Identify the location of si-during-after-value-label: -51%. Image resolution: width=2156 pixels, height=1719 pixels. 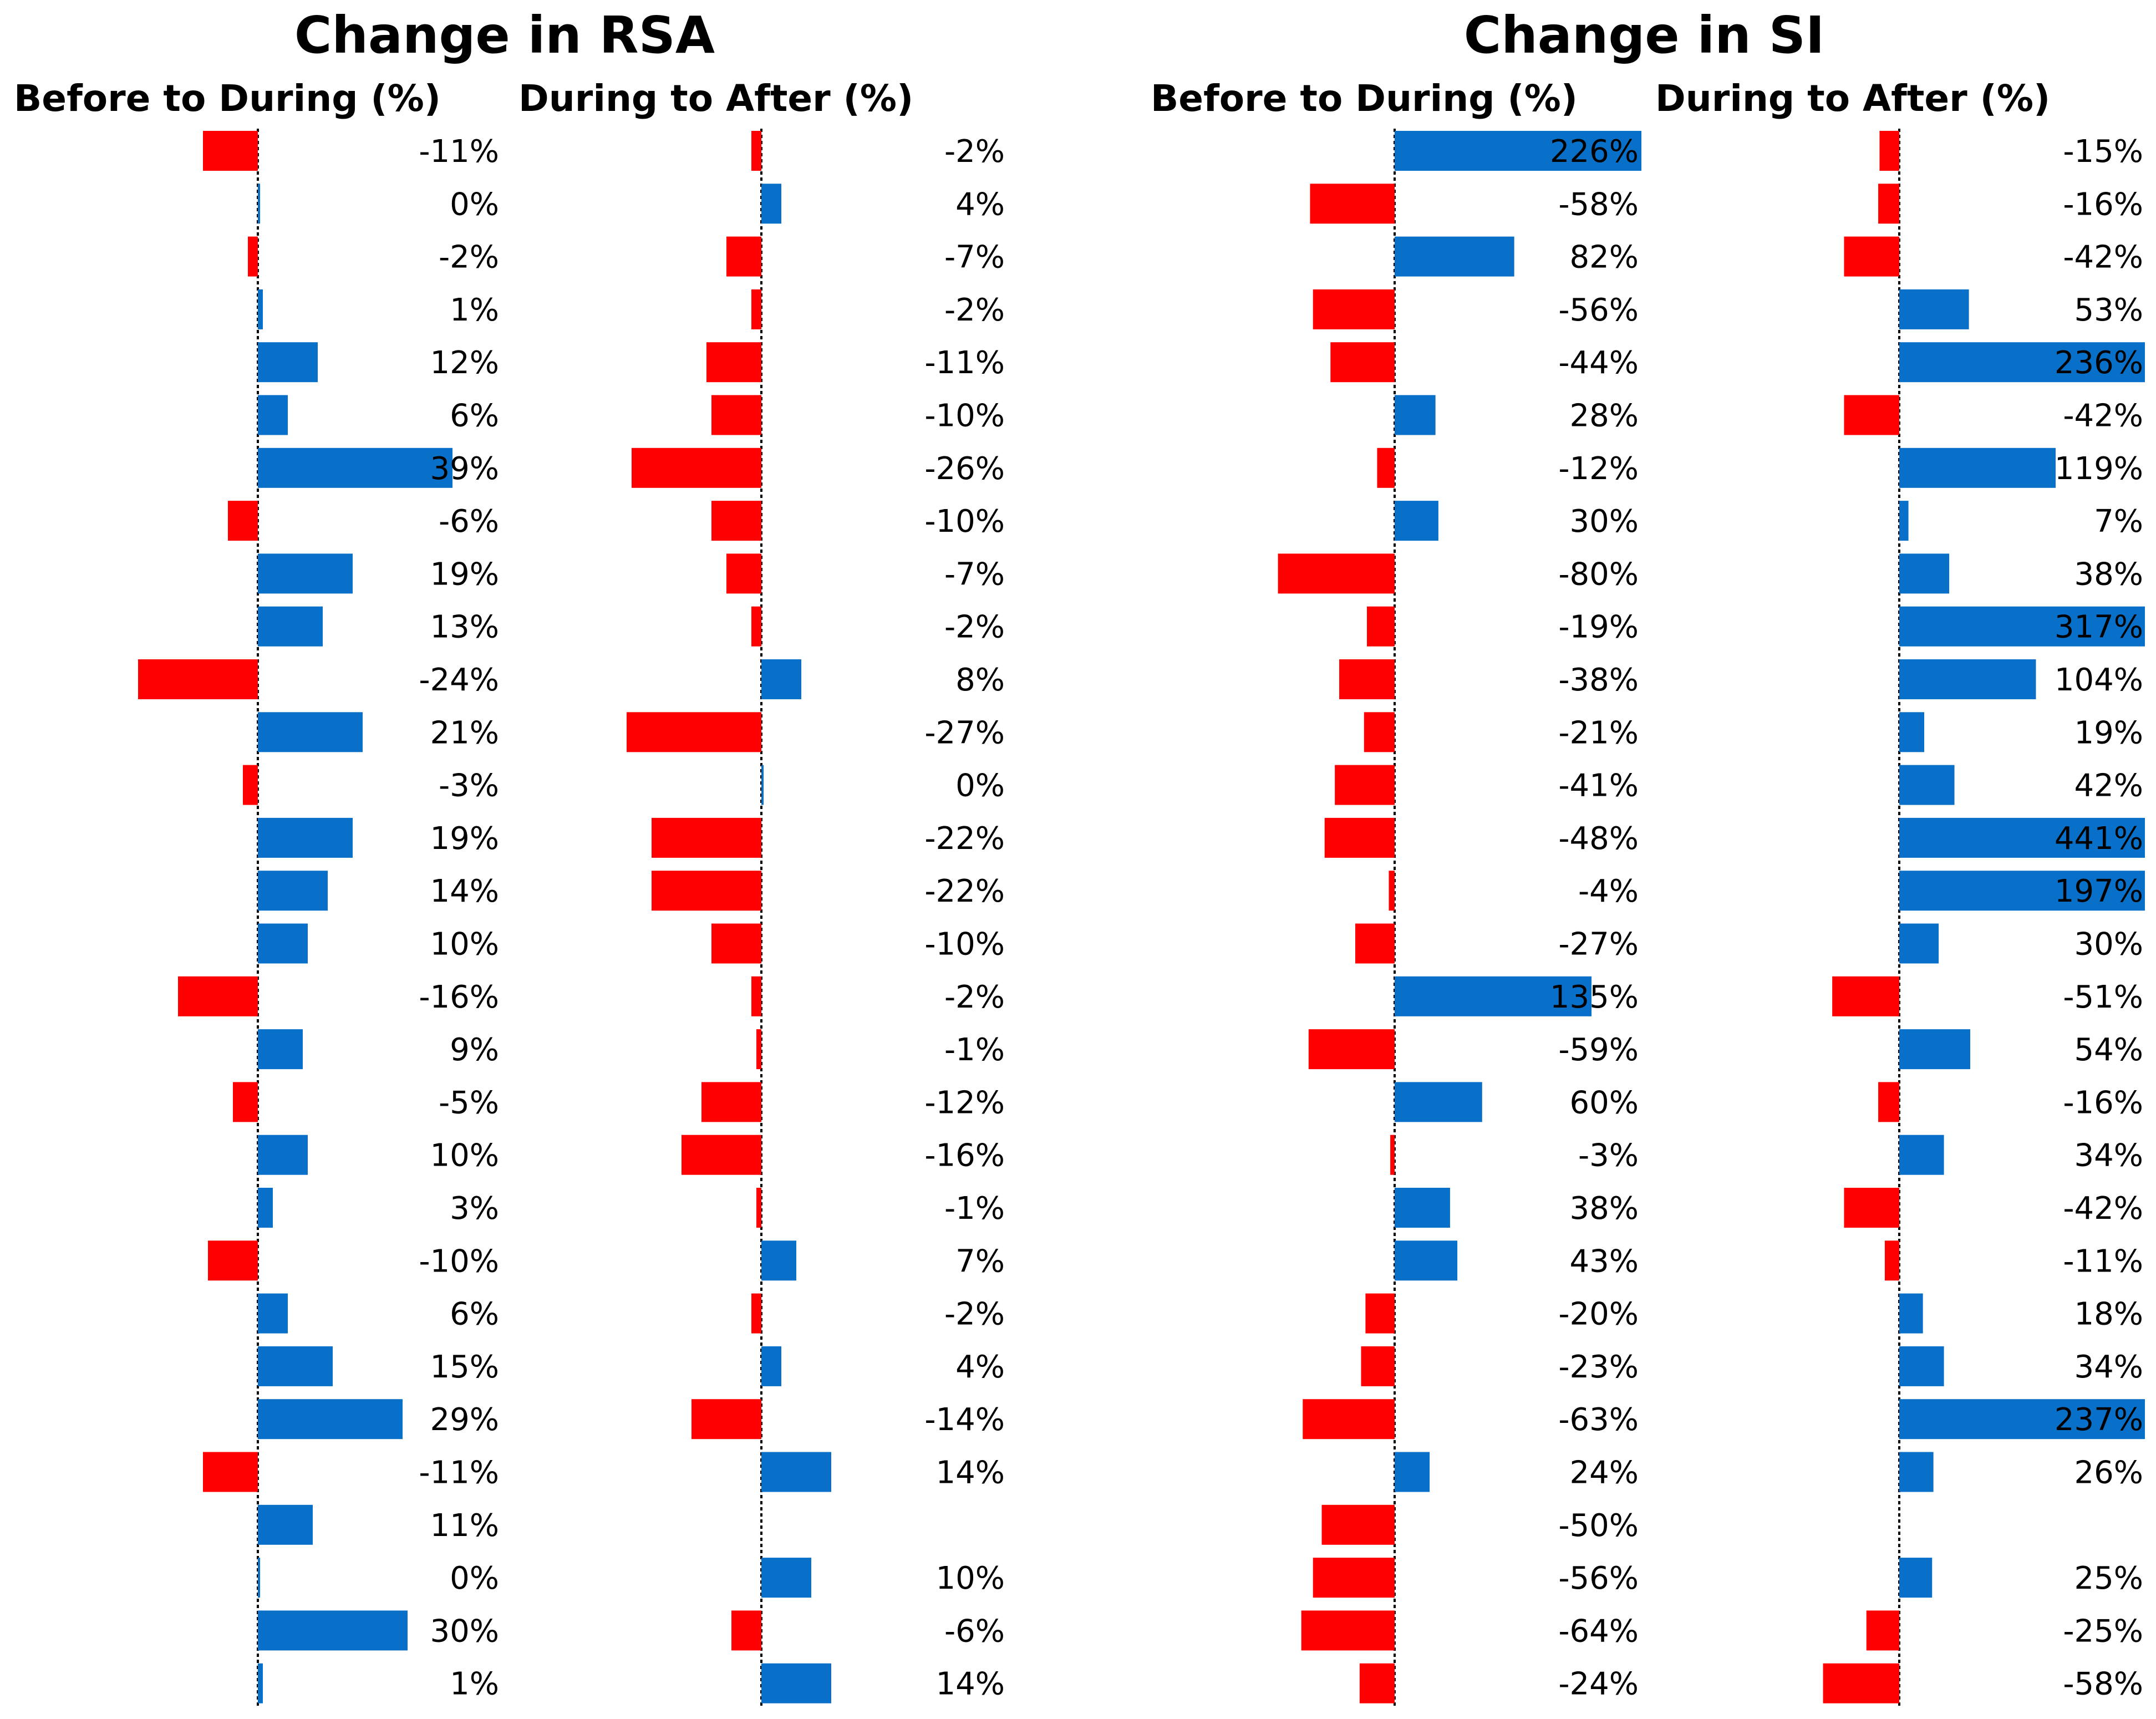
(2103, 997).